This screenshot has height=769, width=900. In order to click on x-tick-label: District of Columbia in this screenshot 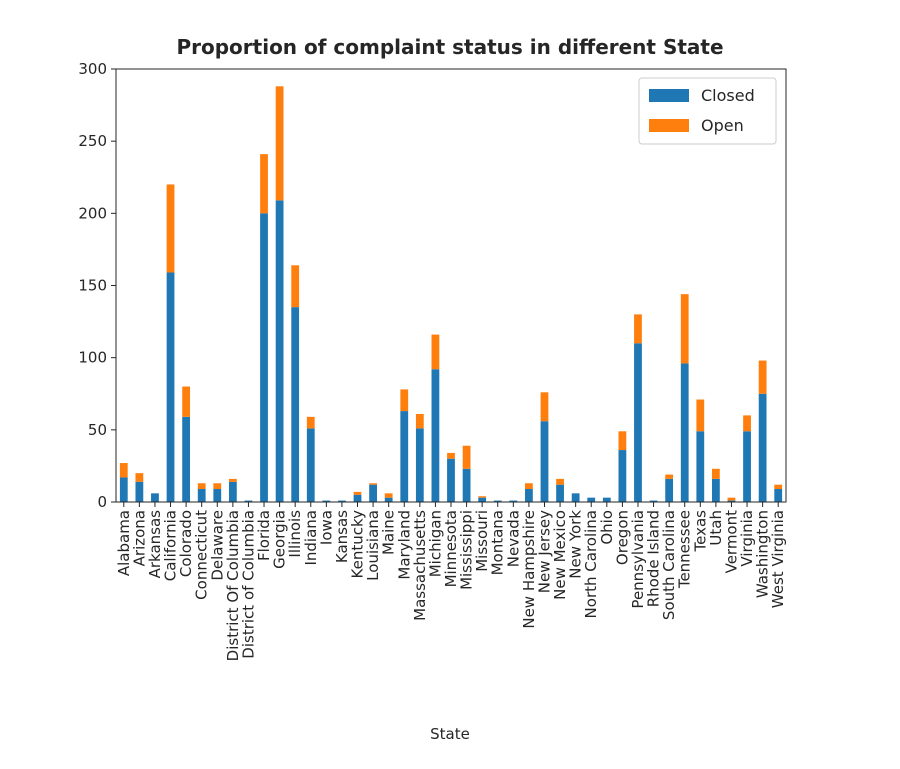, I will do `click(248, 584)`.